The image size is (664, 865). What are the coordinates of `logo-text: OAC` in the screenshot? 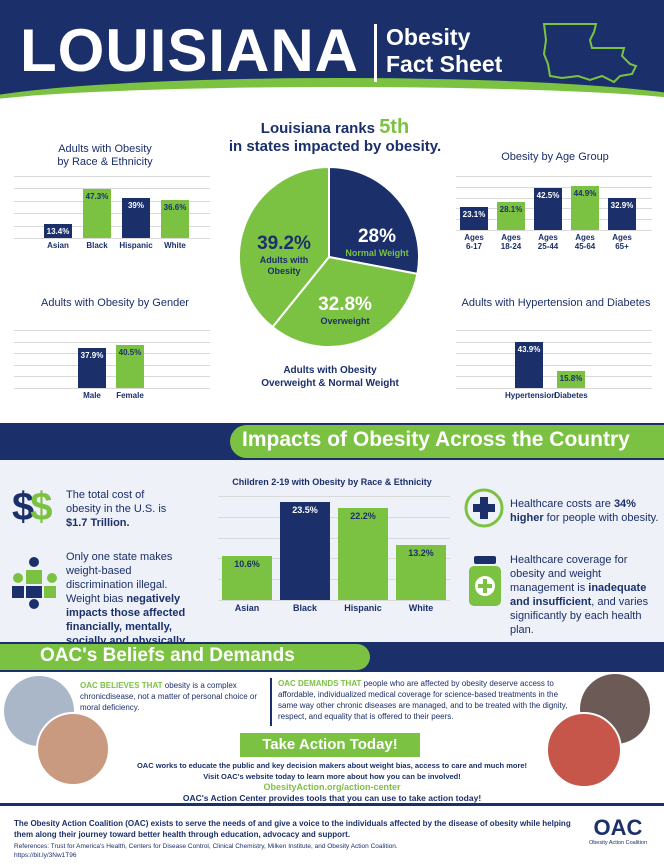 It's located at (618, 827).